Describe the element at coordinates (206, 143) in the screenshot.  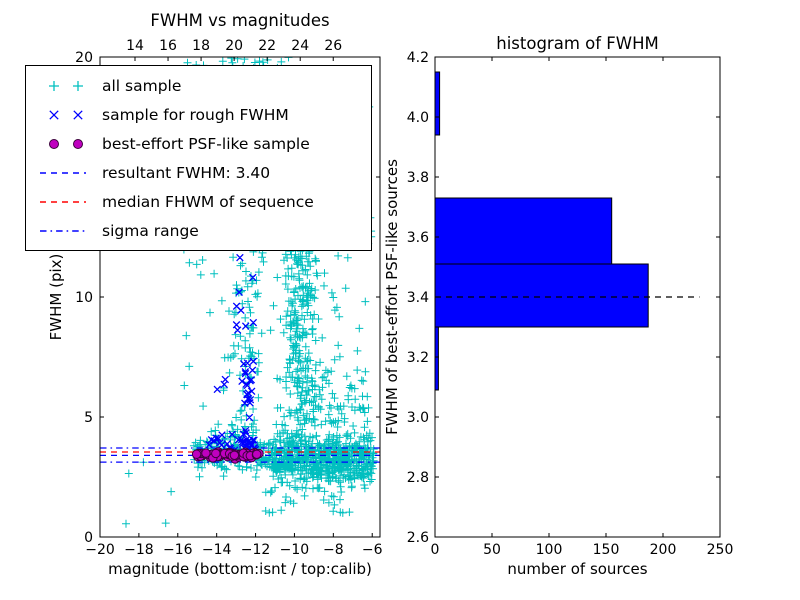
I see `legend-label-psf-sample: best-effort PSF-like sample` at that location.